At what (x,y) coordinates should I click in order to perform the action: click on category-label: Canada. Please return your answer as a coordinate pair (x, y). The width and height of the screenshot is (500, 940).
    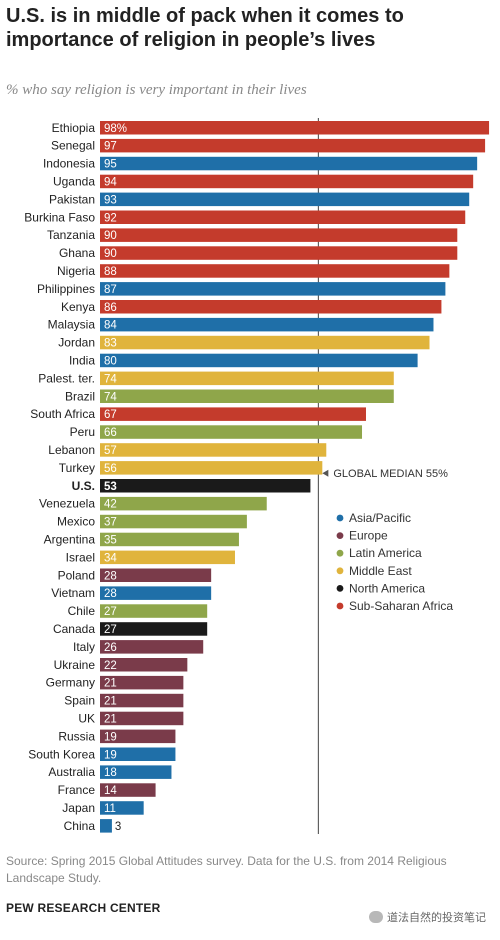
    Looking at the image, I should click on (74, 629).